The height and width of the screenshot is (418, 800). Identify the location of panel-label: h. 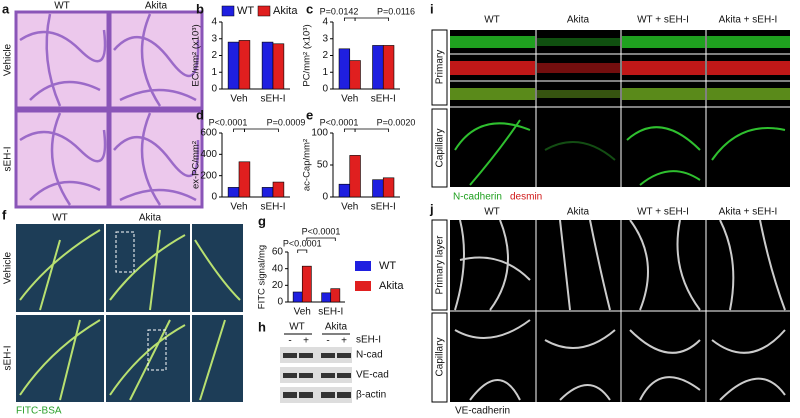
(262, 326).